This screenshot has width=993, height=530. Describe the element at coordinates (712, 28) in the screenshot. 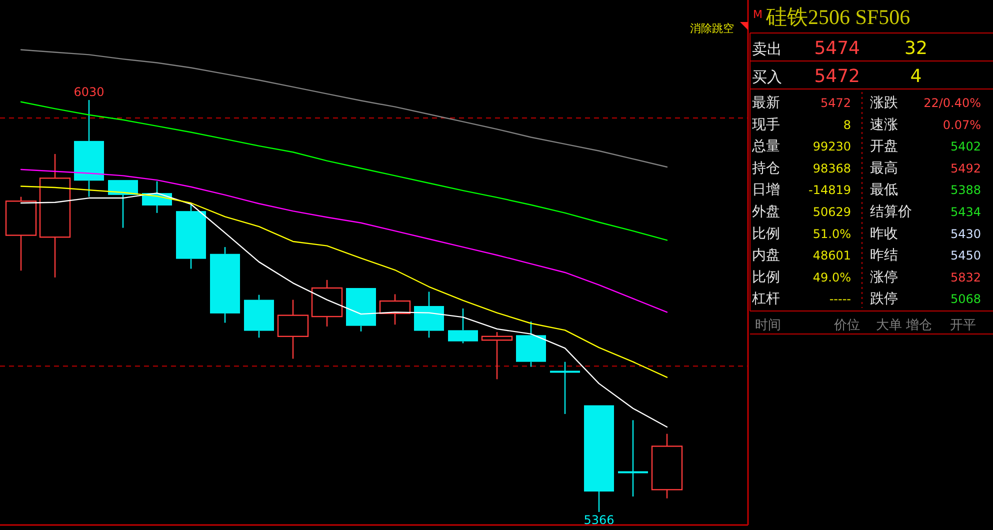

I see `text: 消除跳空` at that location.